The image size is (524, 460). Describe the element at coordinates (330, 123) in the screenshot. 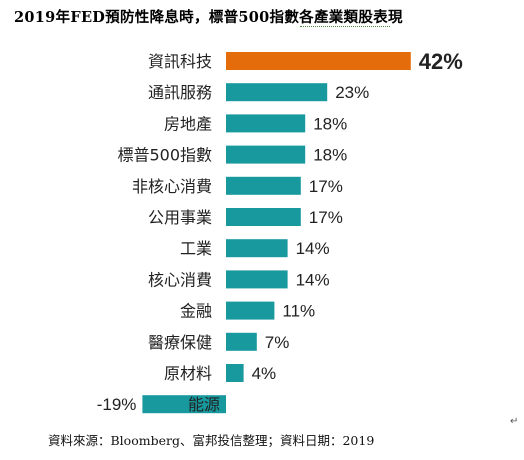

I see `value-label-2: 18%` at that location.